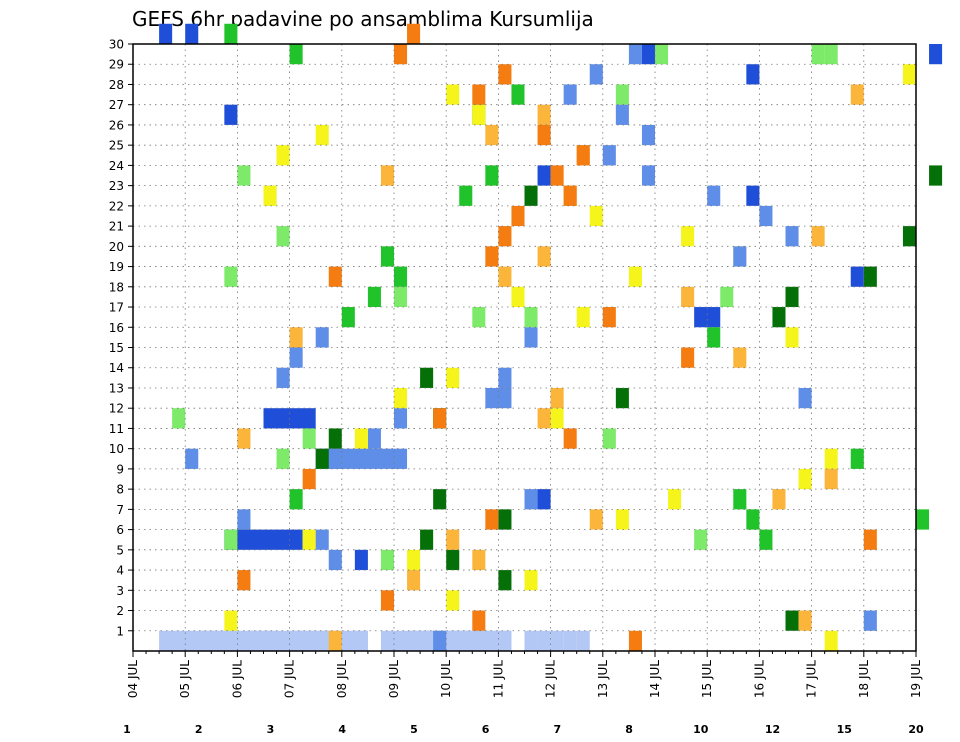  I want to click on x-tick-label: 05 JUL, so click(185, 679).